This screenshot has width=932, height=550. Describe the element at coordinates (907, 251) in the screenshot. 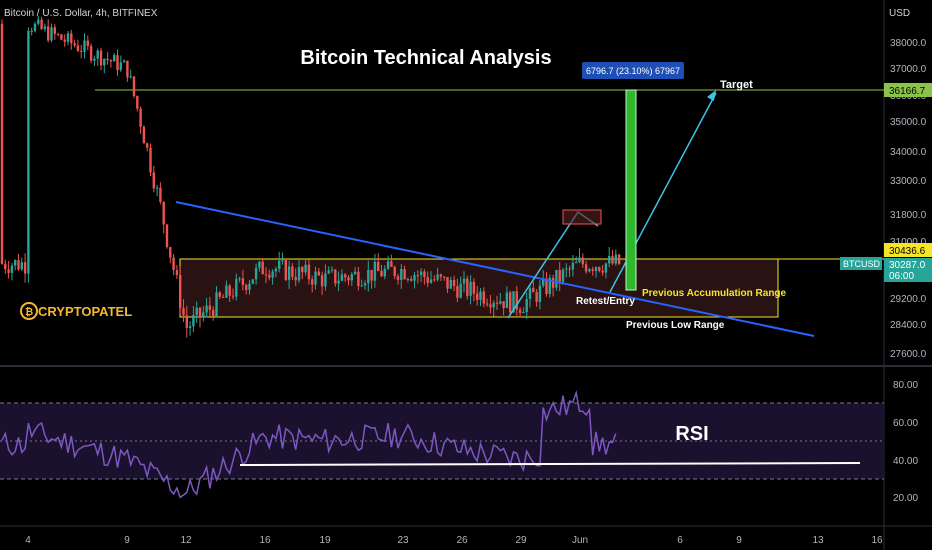

I see `range-top-price-tag-text: 30436.6` at that location.